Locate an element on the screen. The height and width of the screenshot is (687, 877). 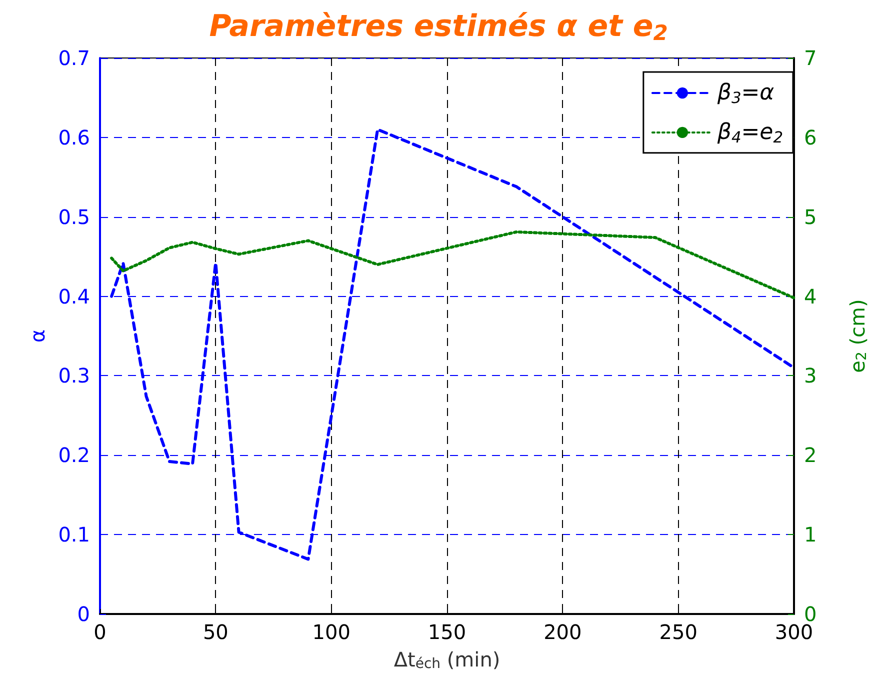
y2-tick-label: 4 is located at coordinates (810, 296).